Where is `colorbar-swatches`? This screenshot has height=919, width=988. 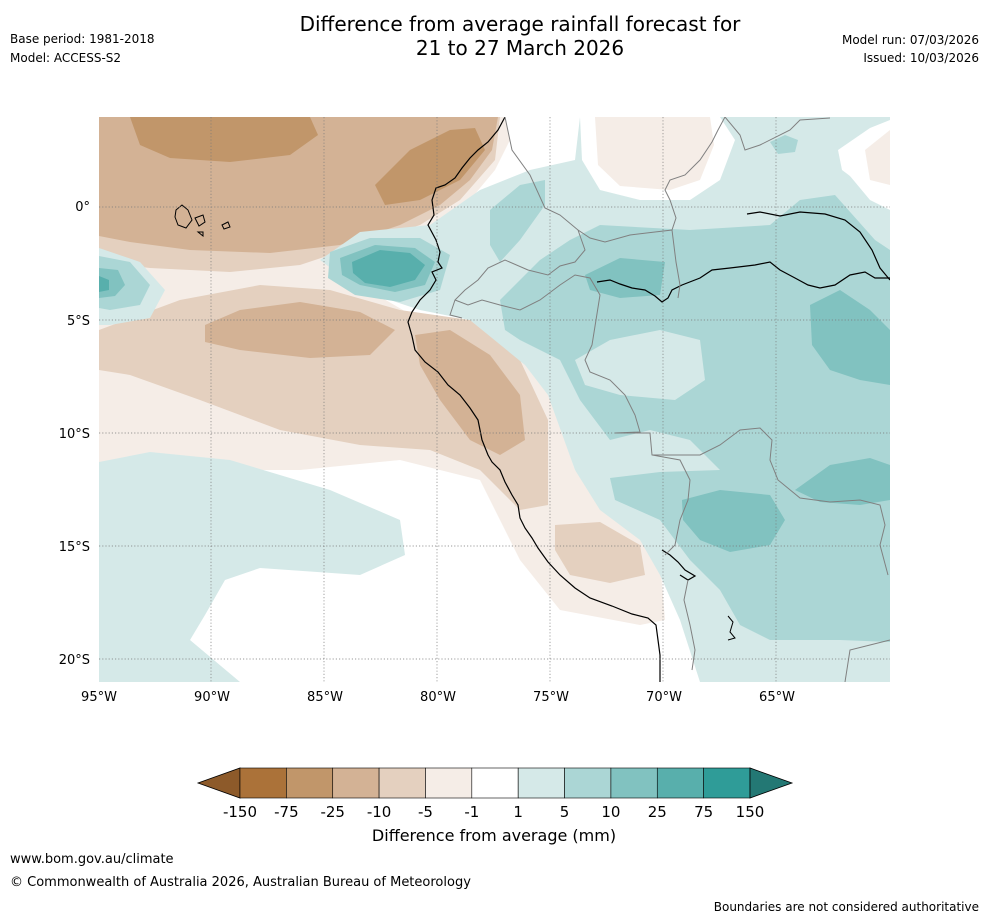
colorbar-swatches is located at coordinates (495, 783).